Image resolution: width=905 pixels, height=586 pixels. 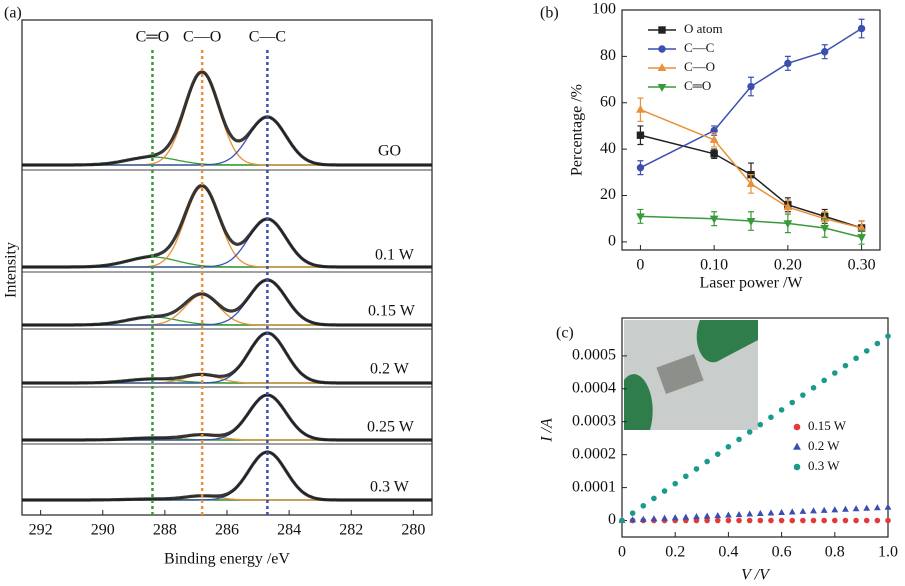 I want to click on x-tick-label: 0.4, so click(x=728, y=552).